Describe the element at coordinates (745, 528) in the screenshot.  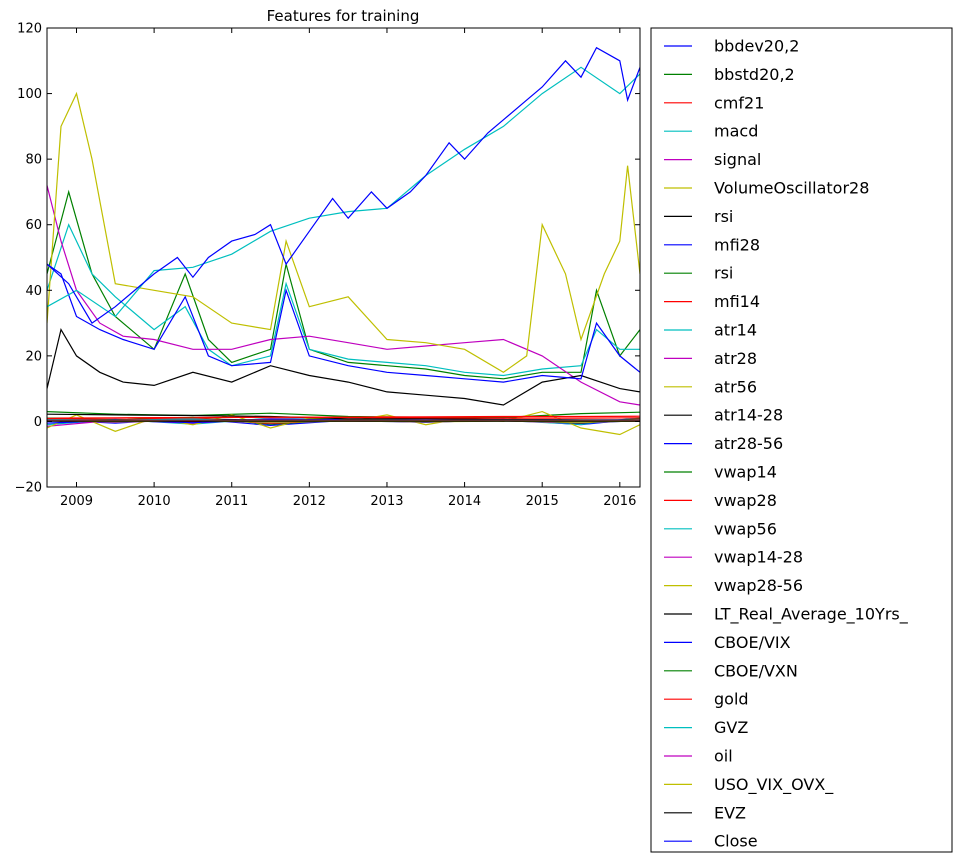
I see `legend-label: vwap56` at that location.